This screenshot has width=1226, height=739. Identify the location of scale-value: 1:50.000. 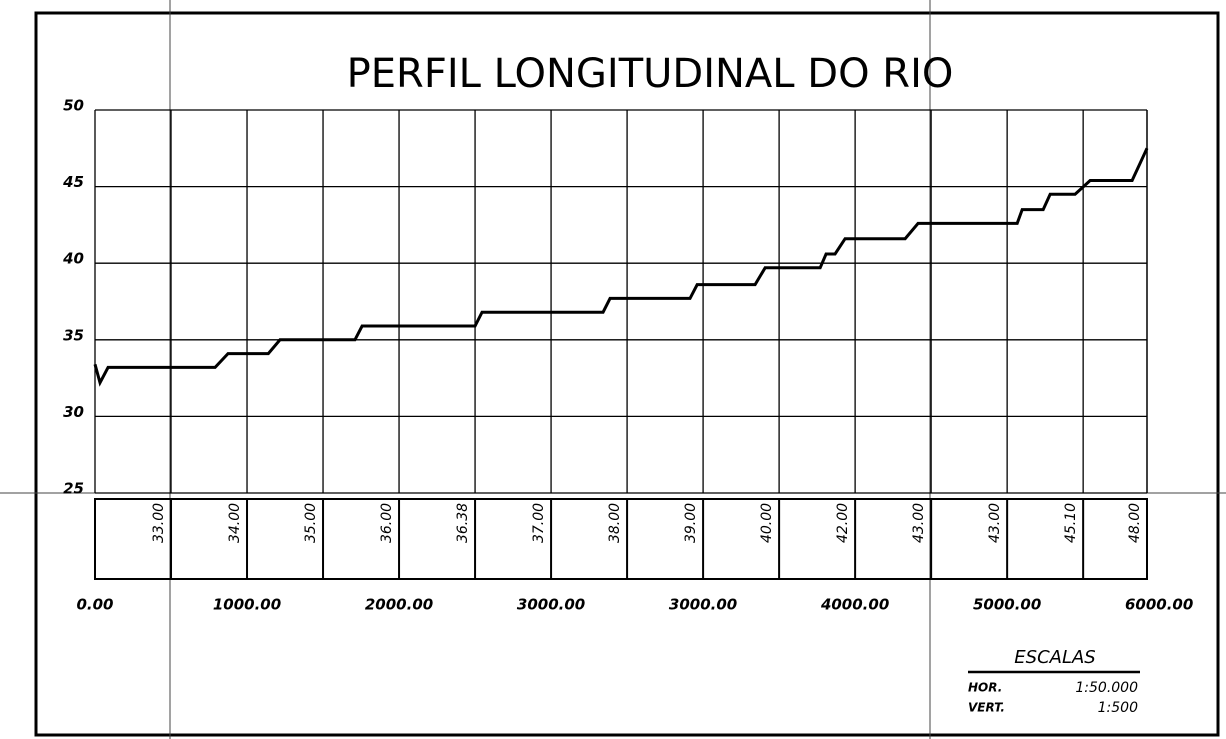
(1106, 688).